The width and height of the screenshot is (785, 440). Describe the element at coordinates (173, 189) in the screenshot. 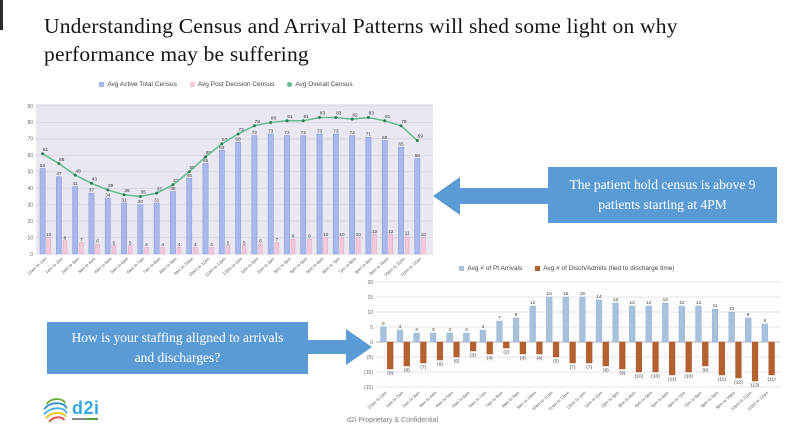

I see `svg-text: 38` at that location.